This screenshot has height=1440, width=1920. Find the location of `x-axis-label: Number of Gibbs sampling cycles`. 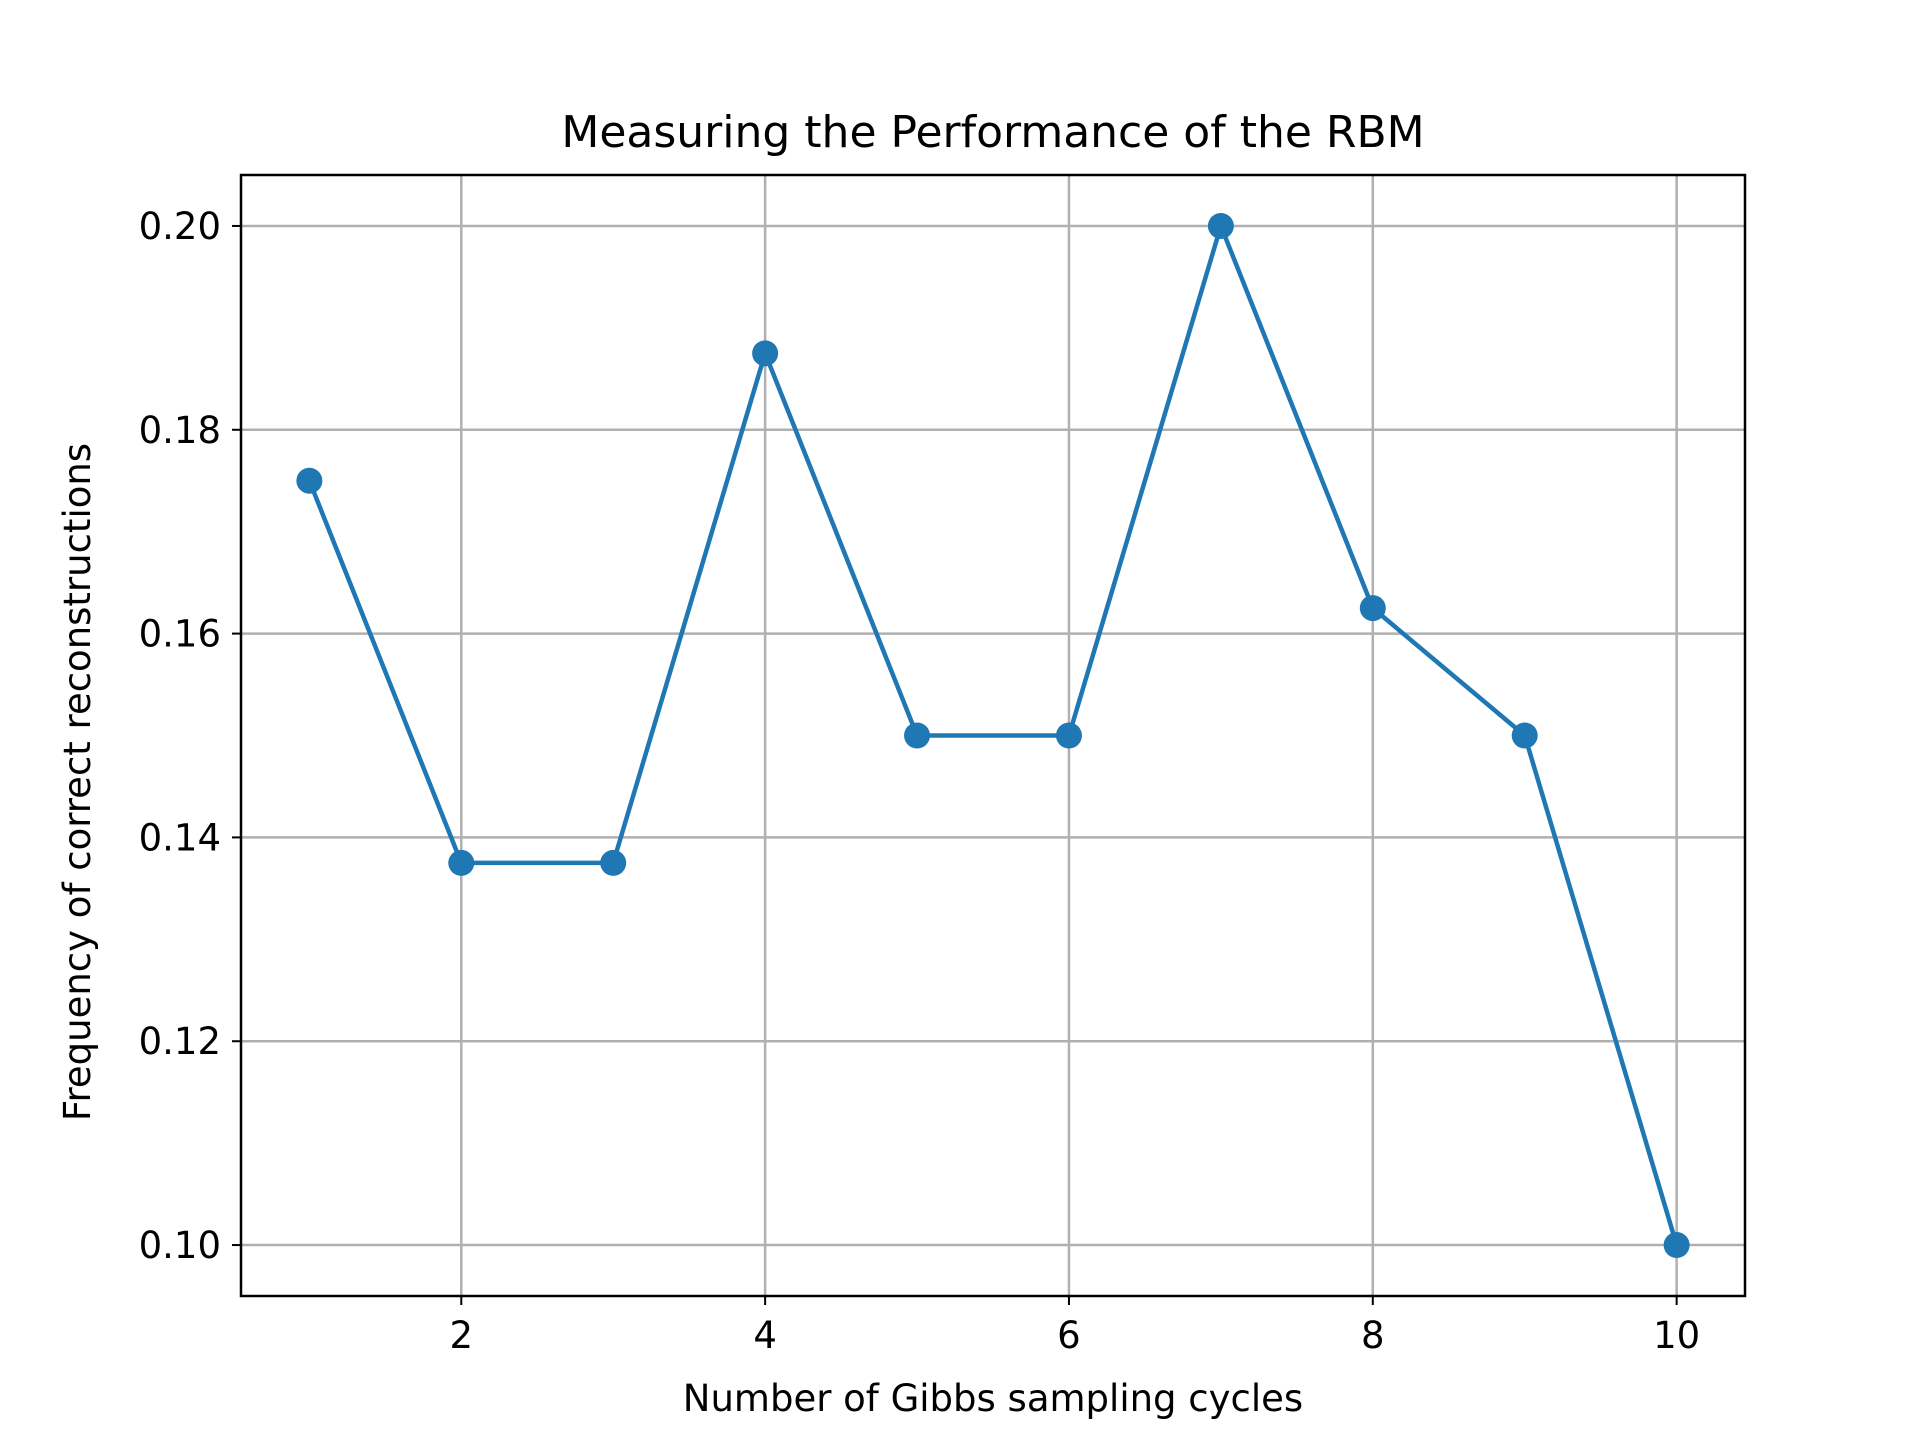

x-axis-label: Number of Gibbs sampling cycles is located at coordinates (993, 1398).